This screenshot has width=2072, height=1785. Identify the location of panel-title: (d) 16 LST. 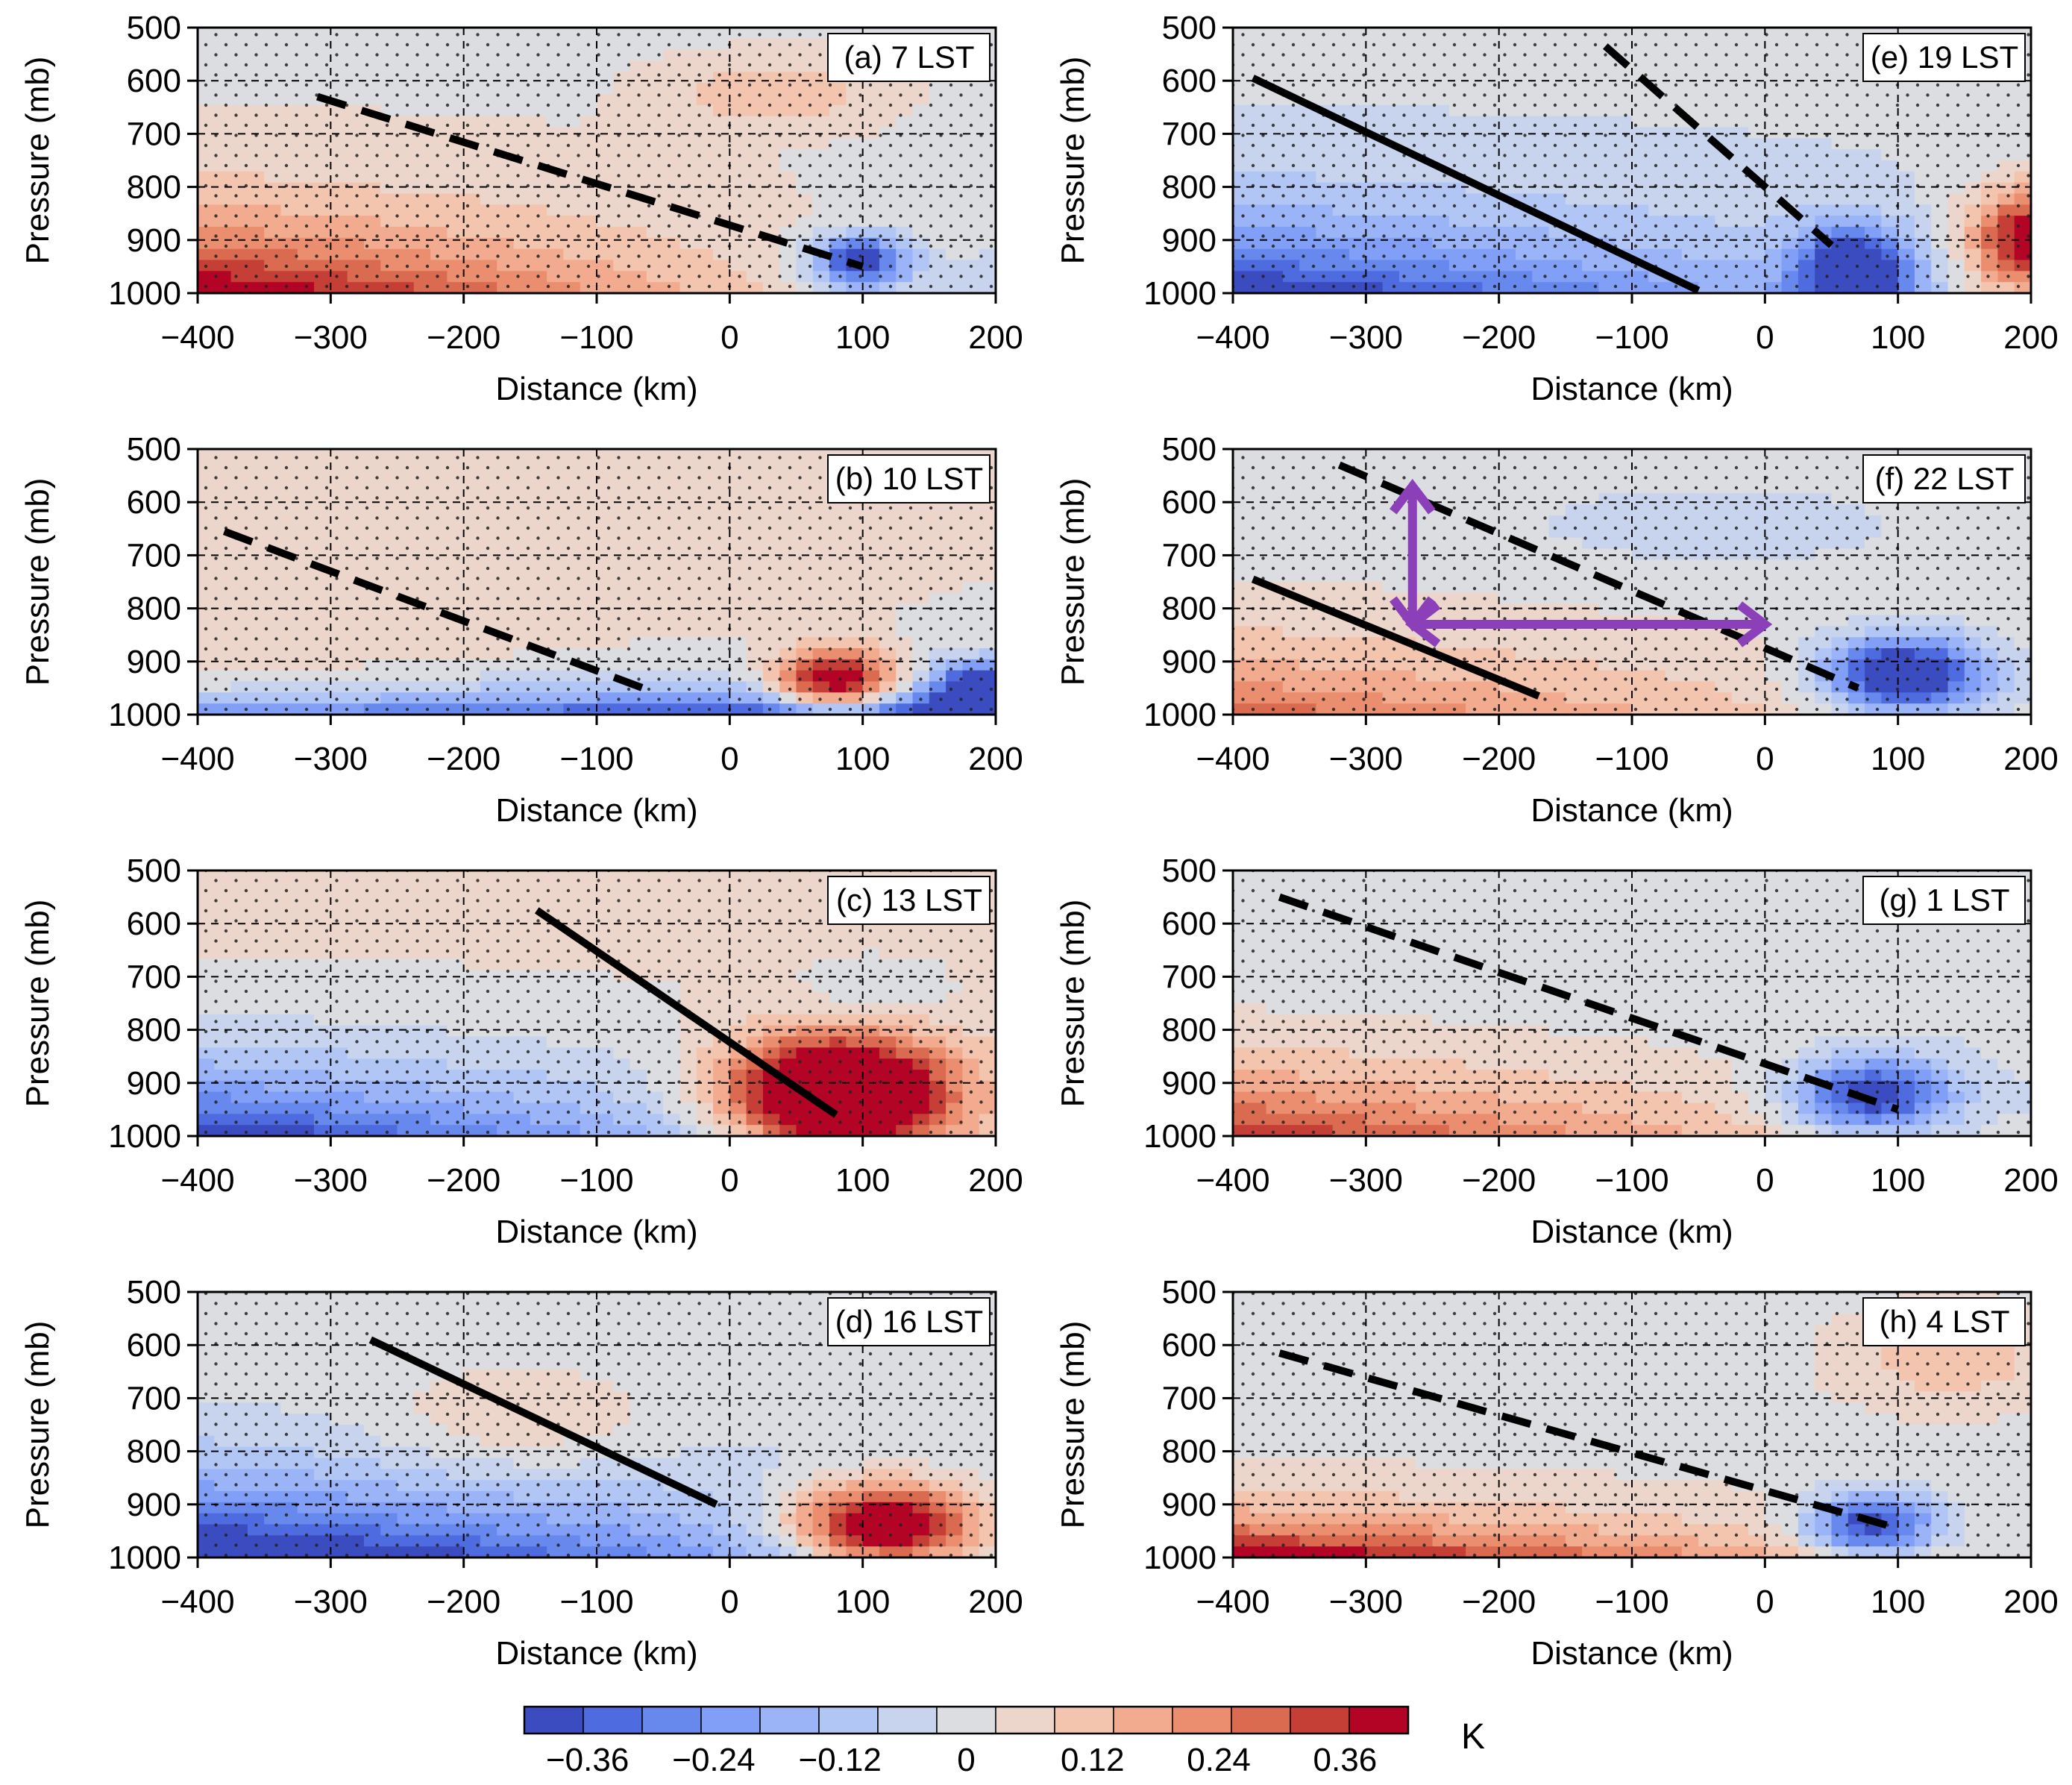
(909, 1321).